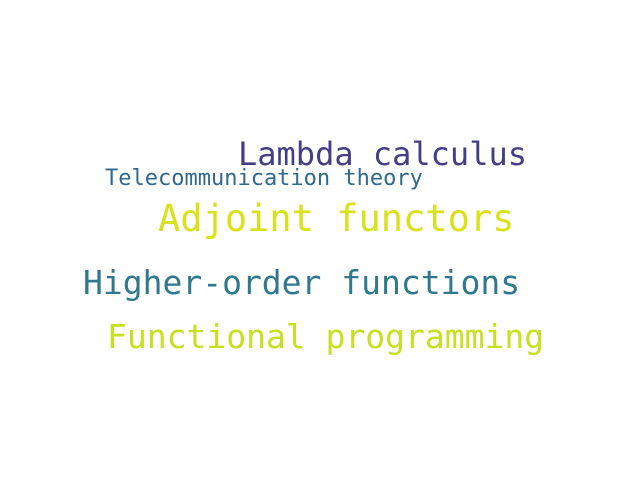  What do you see at coordinates (336, 218) in the screenshot?
I see `word-adjoint-functors: Adjoint functors` at bounding box center [336, 218].